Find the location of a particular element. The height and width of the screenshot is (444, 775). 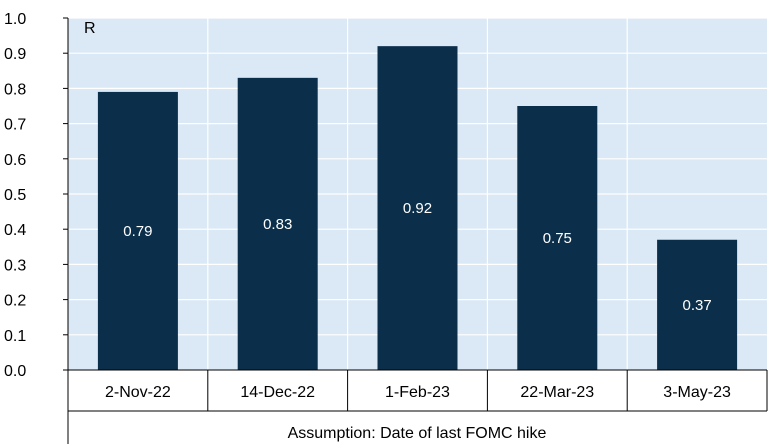

x-tick-label: 22-Mar-23 is located at coordinates (557, 392).